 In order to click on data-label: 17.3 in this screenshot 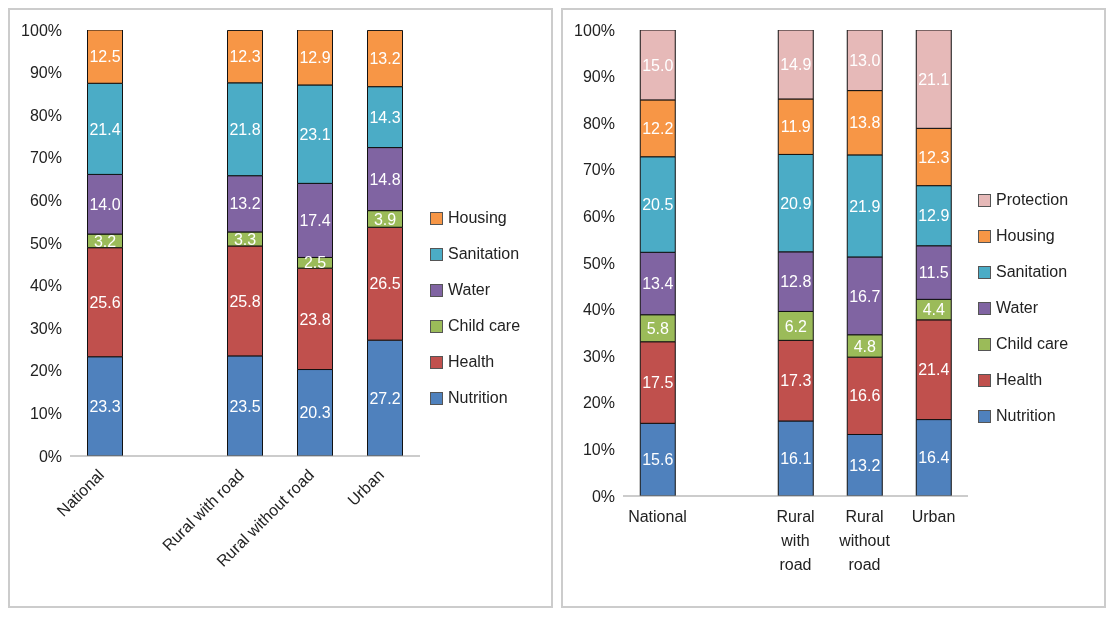, I will do `click(796, 381)`.